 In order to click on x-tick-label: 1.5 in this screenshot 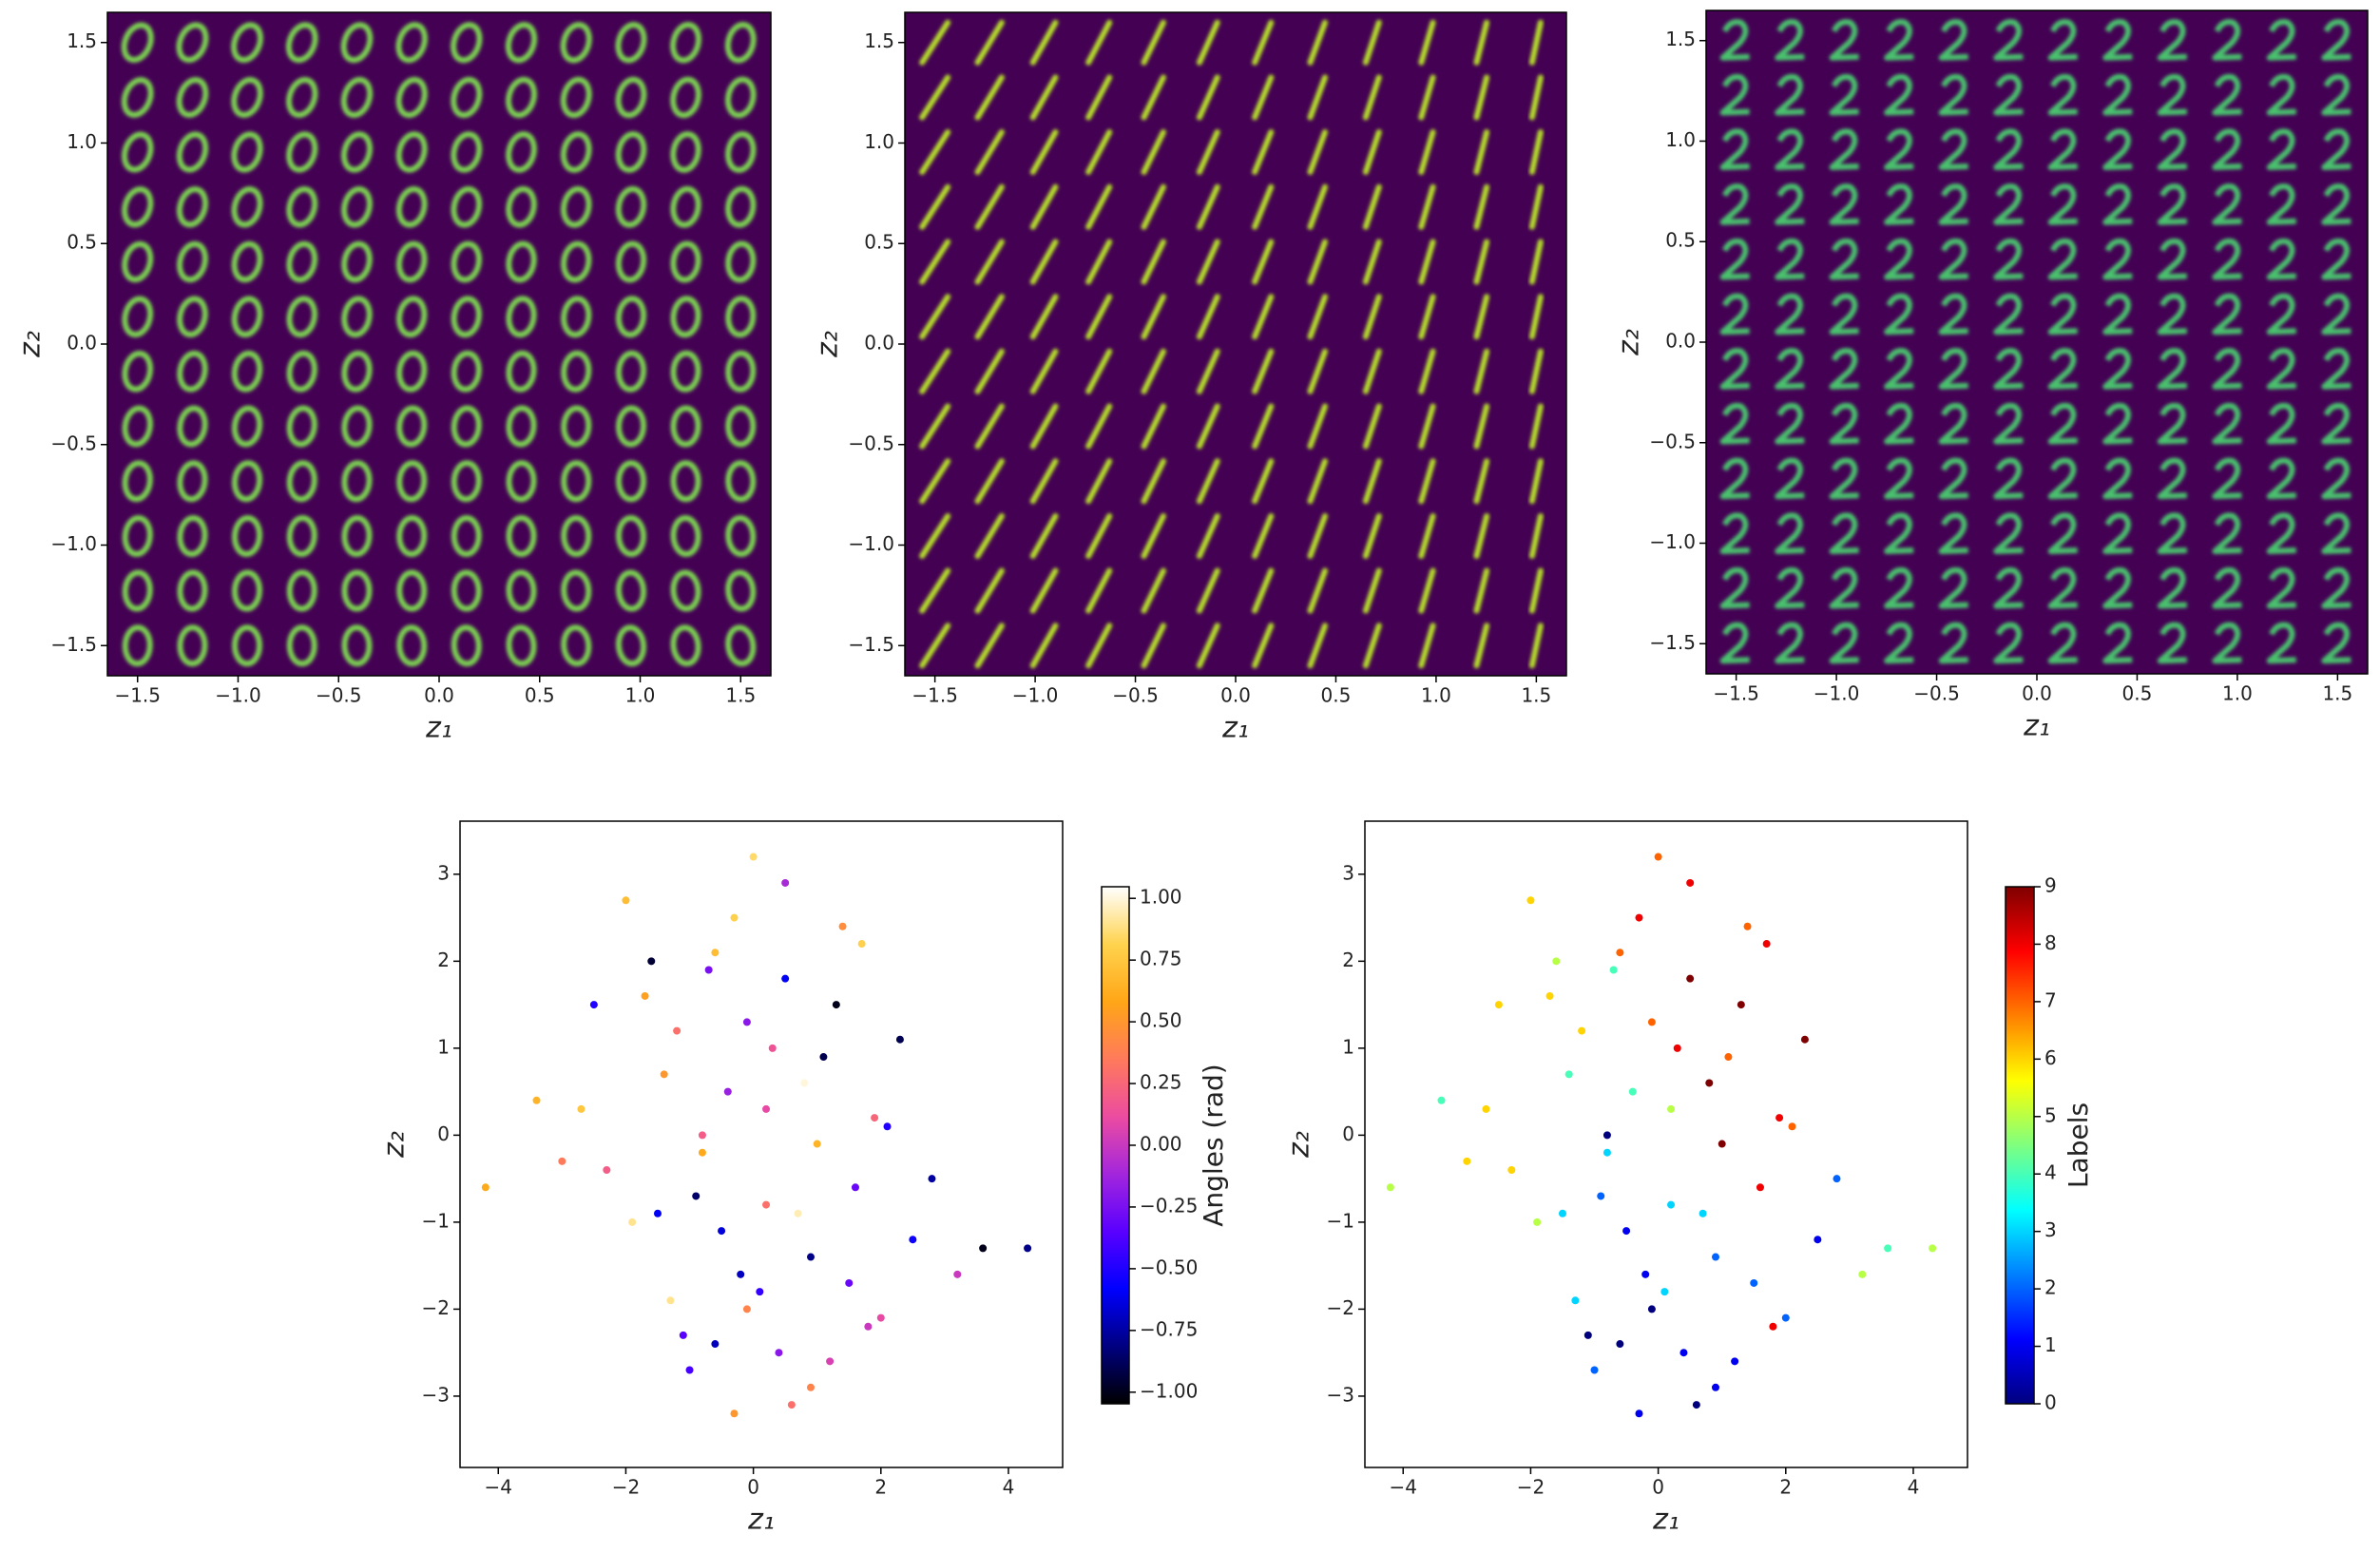, I will do `click(2337, 693)`.